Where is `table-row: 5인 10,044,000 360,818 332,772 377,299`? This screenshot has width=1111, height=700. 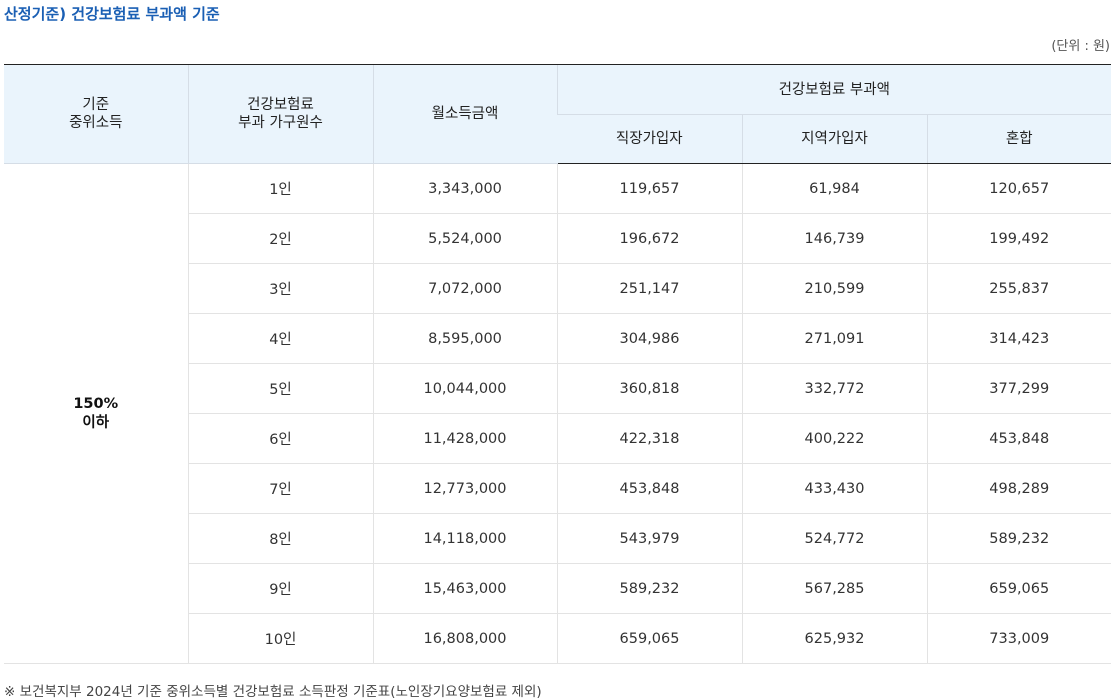
table-row: 5인 10,044,000 360,818 332,772 377,299 is located at coordinates (557, 388).